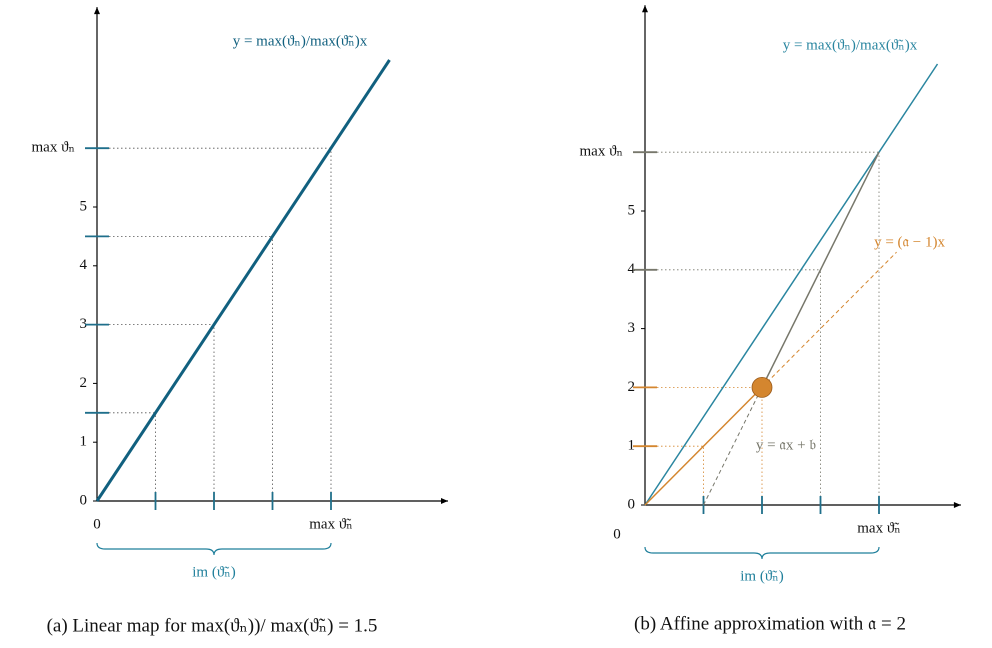 The height and width of the screenshot is (648, 992). What do you see at coordinates (909, 242) in the screenshot?
I see `series-label: y = (𝔞 − 1)x` at bounding box center [909, 242].